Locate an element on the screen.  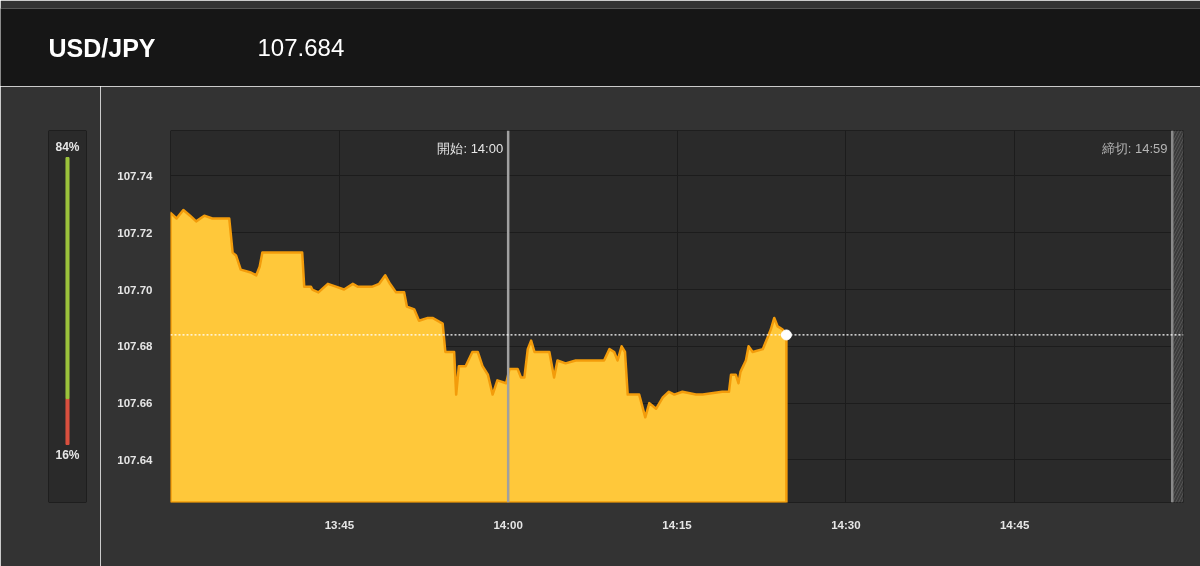
ref-line-label: 開始: 14:00 is located at coordinates (470, 148).